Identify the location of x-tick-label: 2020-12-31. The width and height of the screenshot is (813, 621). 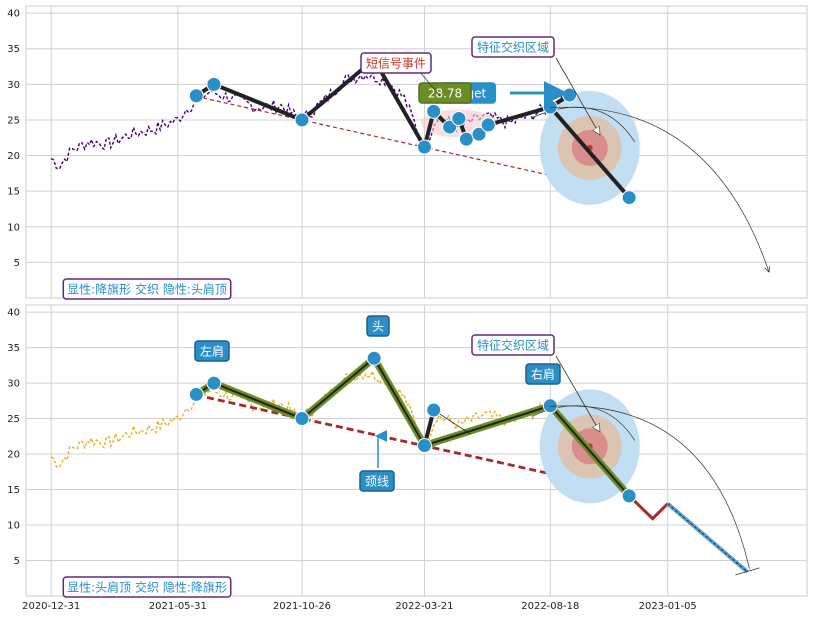
(51, 606).